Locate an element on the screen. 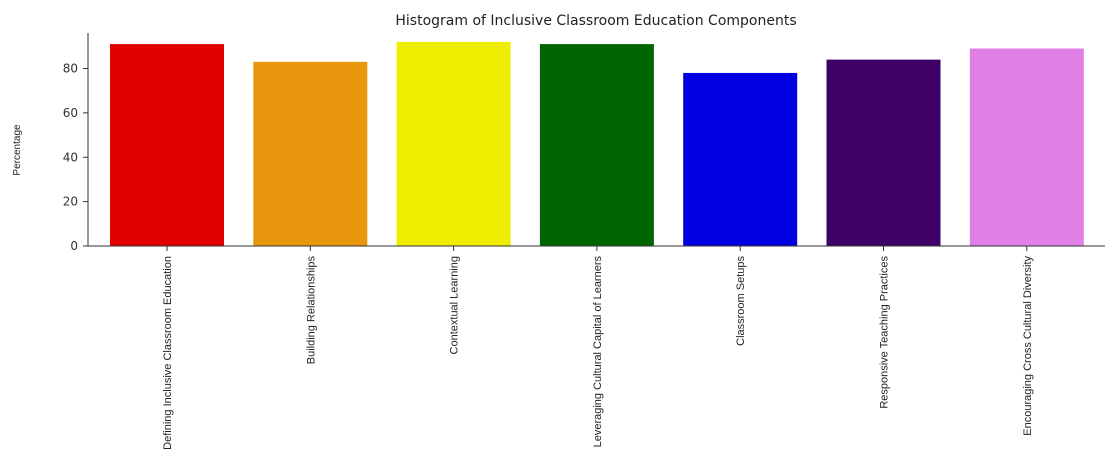 This screenshot has width=1118, height=452. x-tick-label: Classroom Setups is located at coordinates (741, 301).